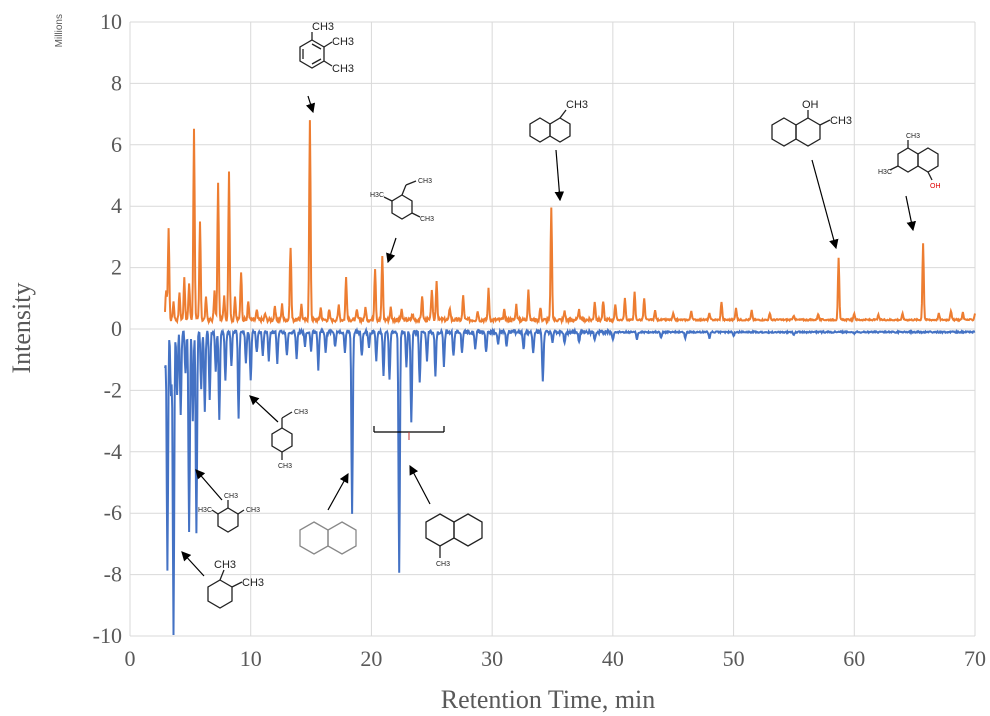 The width and height of the screenshot is (990, 716). I want to click on y-tick-label: -4, so click(113, 451).